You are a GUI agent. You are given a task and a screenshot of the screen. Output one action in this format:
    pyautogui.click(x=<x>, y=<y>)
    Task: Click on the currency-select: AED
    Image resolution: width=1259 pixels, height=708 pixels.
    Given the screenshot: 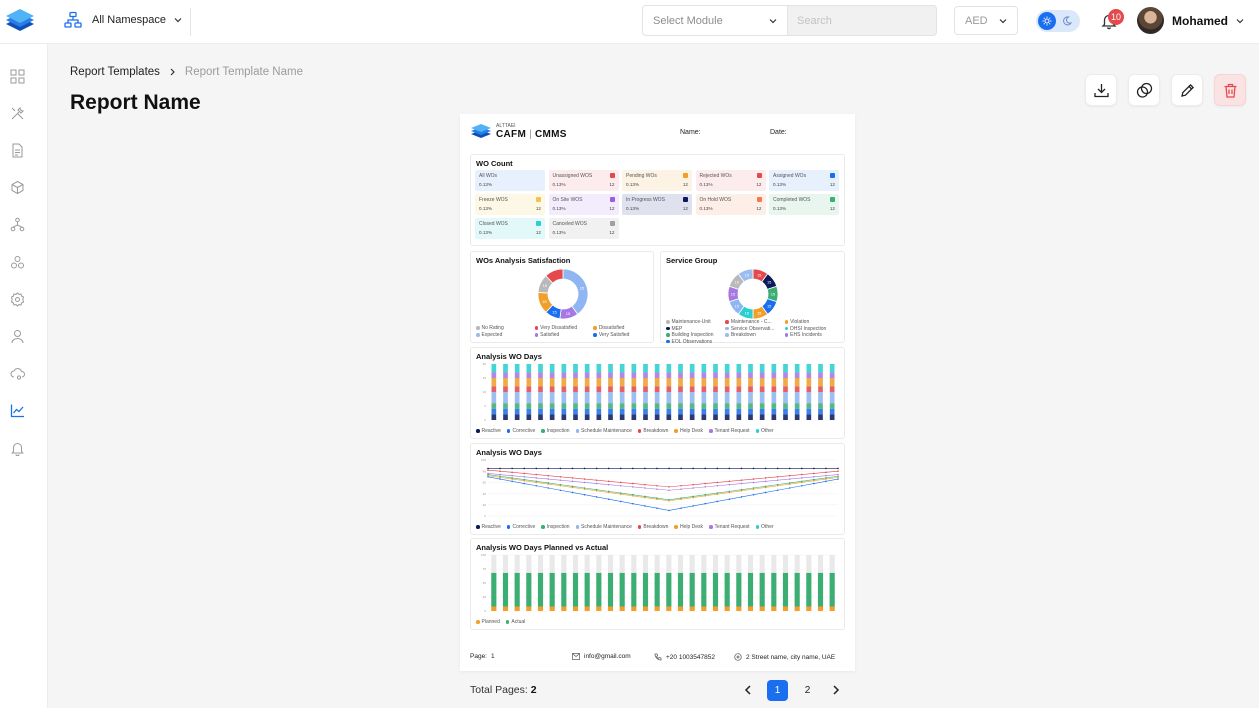 What is the action you would take?
    pyautogui.click(x=986, y=20)
    